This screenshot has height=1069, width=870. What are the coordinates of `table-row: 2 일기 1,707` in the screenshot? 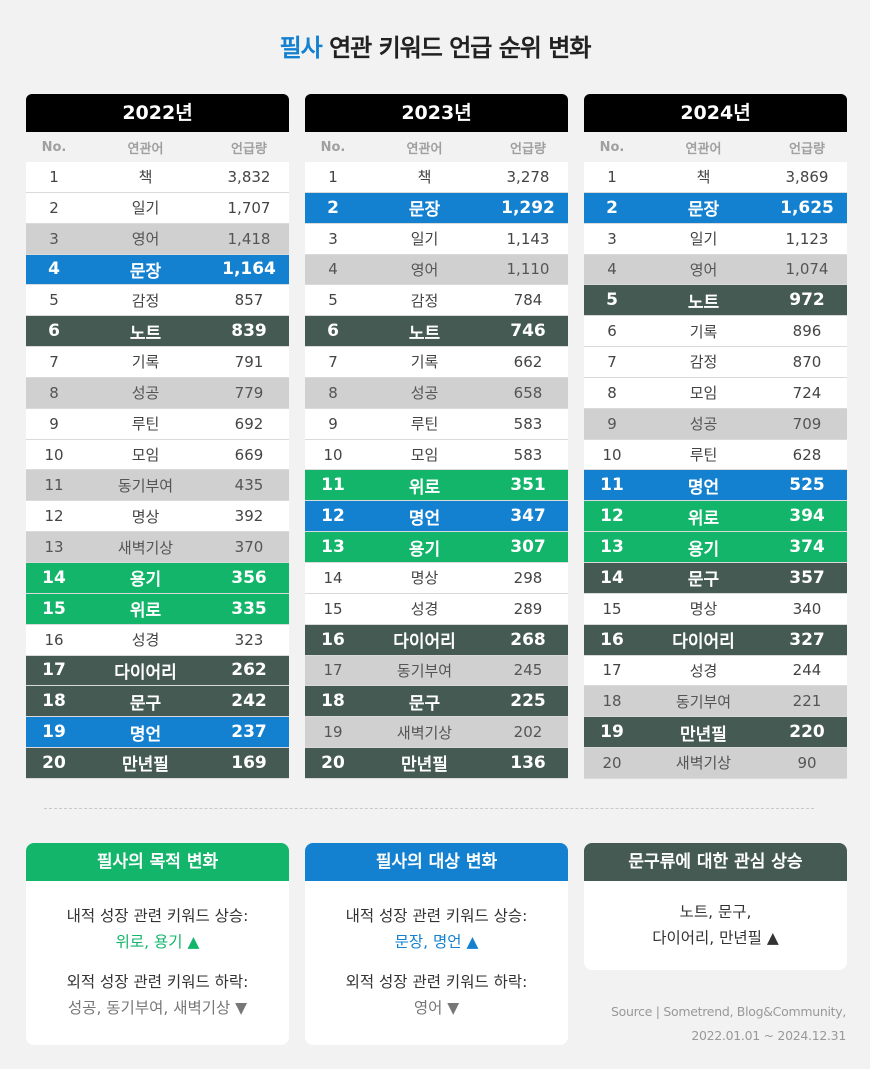 It's located at (157, 208).